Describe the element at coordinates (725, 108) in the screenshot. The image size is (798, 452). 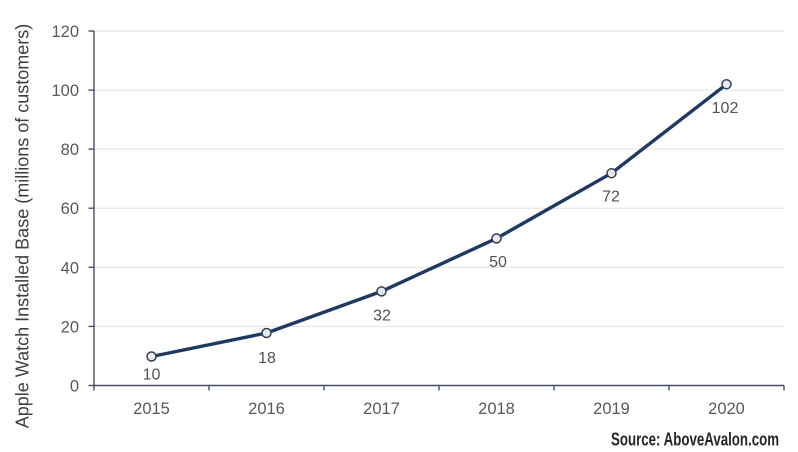
I see `svg-text: 102` at that location.